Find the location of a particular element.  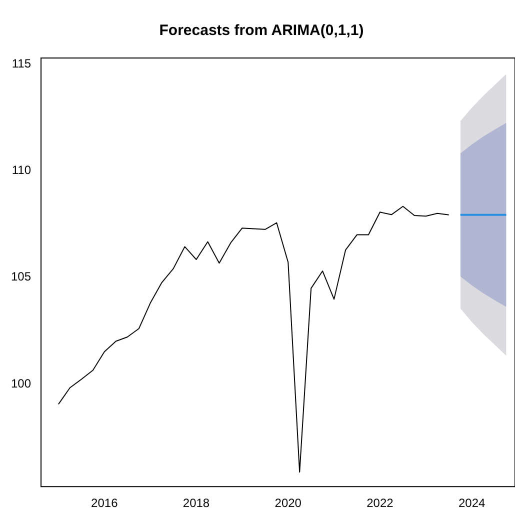

y-tick-label: 105 is located at coordinates (21, 277).